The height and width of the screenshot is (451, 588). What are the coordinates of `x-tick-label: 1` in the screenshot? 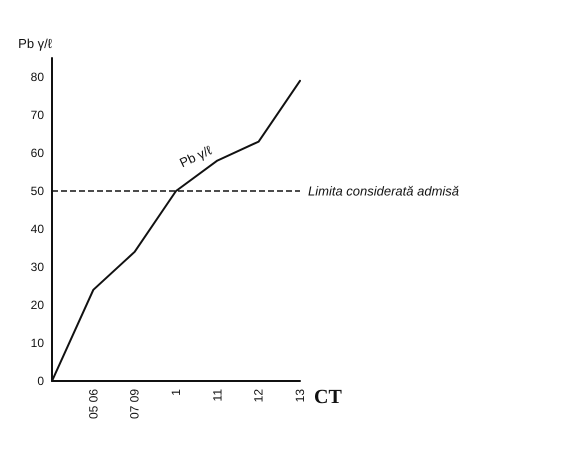 It's located at (176, 392).